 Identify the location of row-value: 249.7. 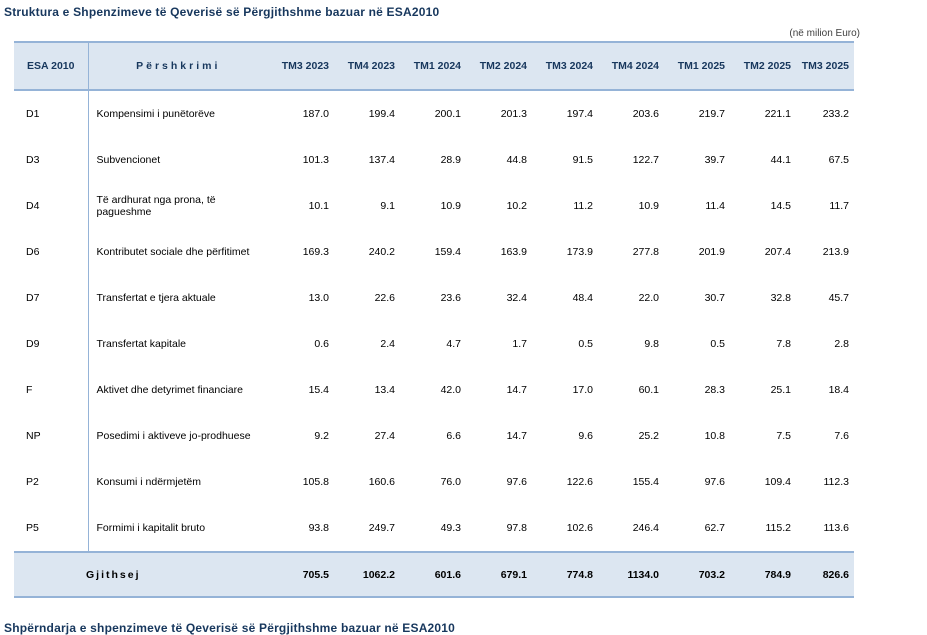
(381, 528).